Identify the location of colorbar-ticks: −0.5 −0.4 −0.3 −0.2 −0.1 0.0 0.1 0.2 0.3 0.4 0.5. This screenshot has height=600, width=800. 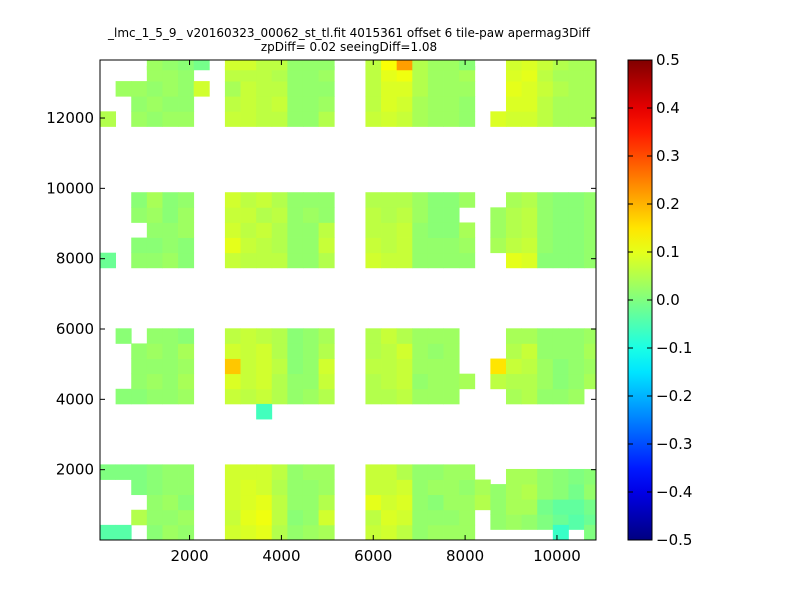
(660, 300).